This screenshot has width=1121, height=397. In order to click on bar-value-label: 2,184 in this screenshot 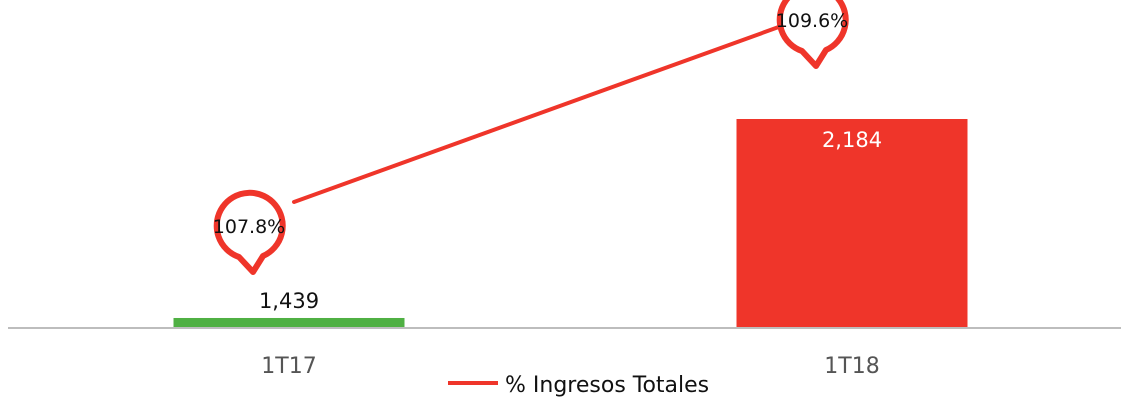, I will do `click(852, 140)`.